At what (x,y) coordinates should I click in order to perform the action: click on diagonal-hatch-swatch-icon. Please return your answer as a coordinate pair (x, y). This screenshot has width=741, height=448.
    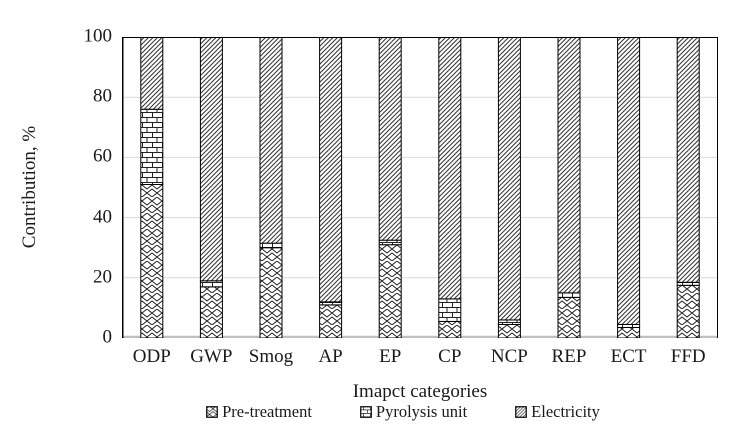
    Looking at the image, I should click on (521, 412).